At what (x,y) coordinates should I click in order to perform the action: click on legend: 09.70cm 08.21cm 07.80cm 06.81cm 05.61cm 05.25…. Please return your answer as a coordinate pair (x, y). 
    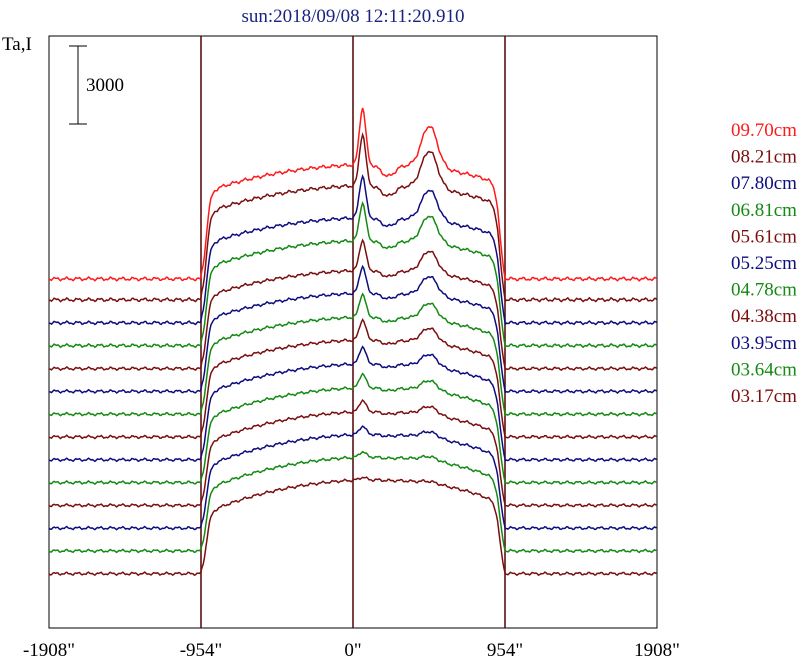
    Looking at the image, I should click on (764, 263).